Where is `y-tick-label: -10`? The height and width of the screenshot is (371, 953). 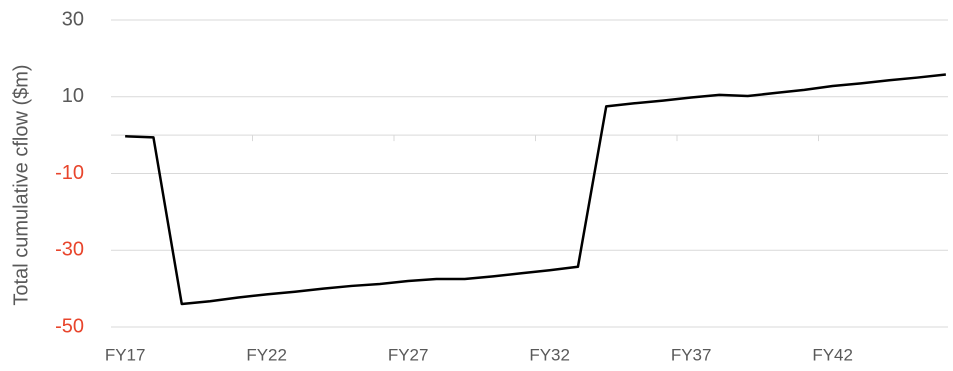 y-tick-label: -10 is located at coordinates (69, 173).